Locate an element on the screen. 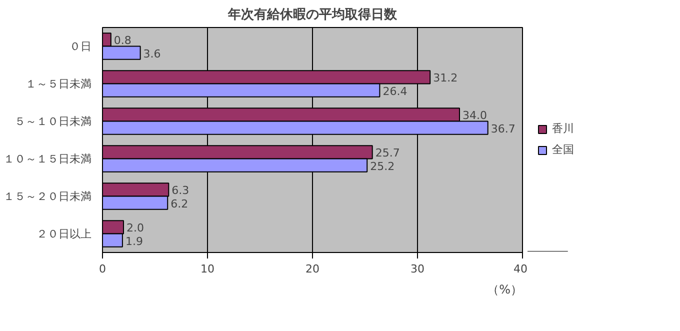  x-tick-label: 0 is located at coordinates (102, 269).